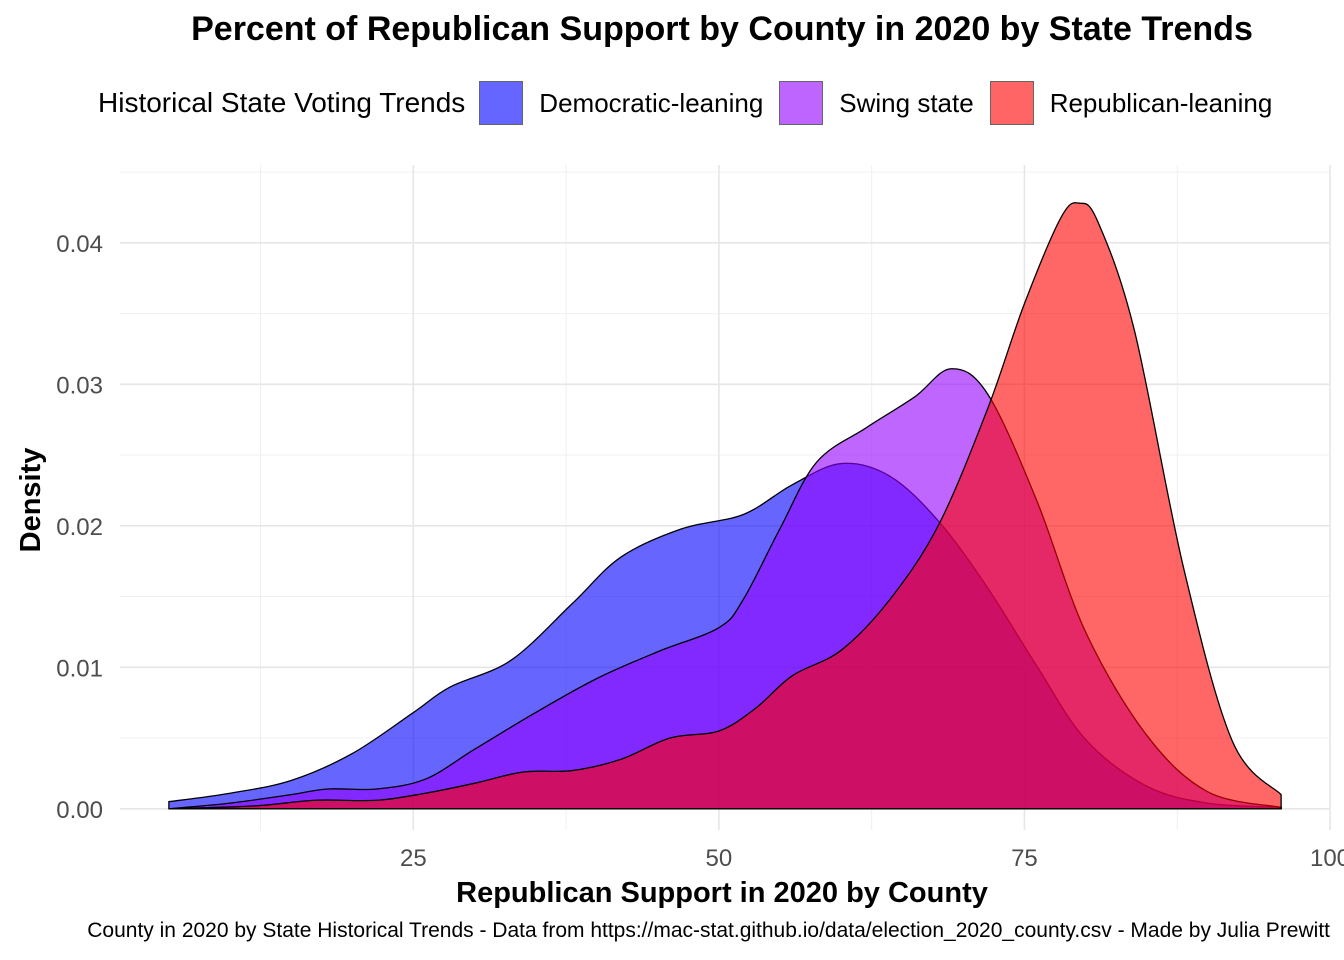  What do you see at coordinates (722, 893) in the screenshot?
I see `x-axis-label: Republican Support in 2020 by County` at bounding box center [722, 893].